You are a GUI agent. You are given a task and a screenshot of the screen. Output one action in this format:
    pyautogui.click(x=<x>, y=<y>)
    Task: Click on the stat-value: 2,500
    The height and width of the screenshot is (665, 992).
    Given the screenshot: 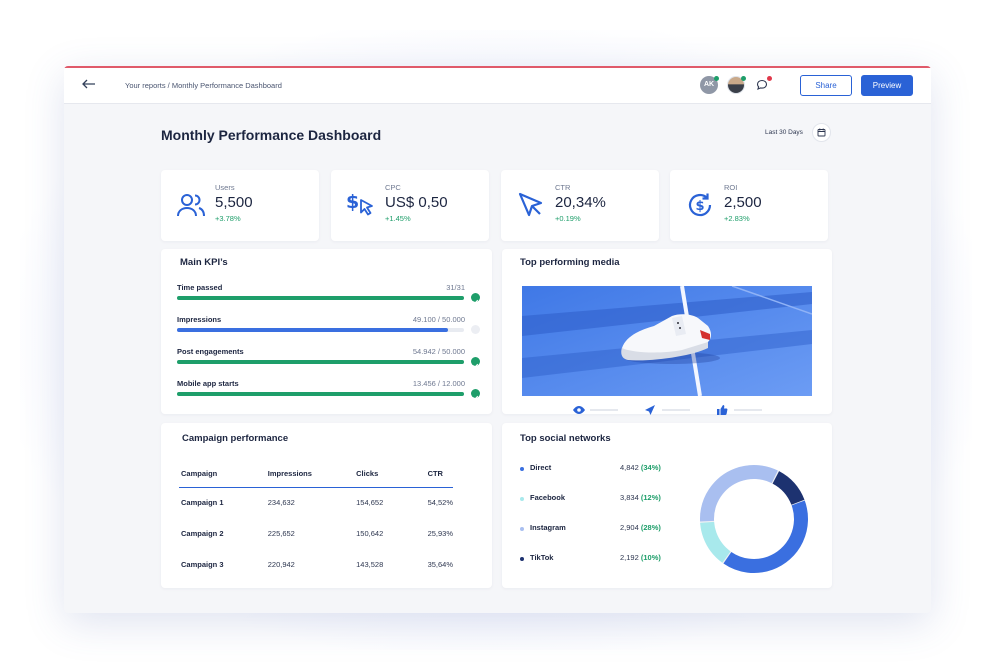 What is the action you would take?
    pyautogui.click(x=743, y=202)
    